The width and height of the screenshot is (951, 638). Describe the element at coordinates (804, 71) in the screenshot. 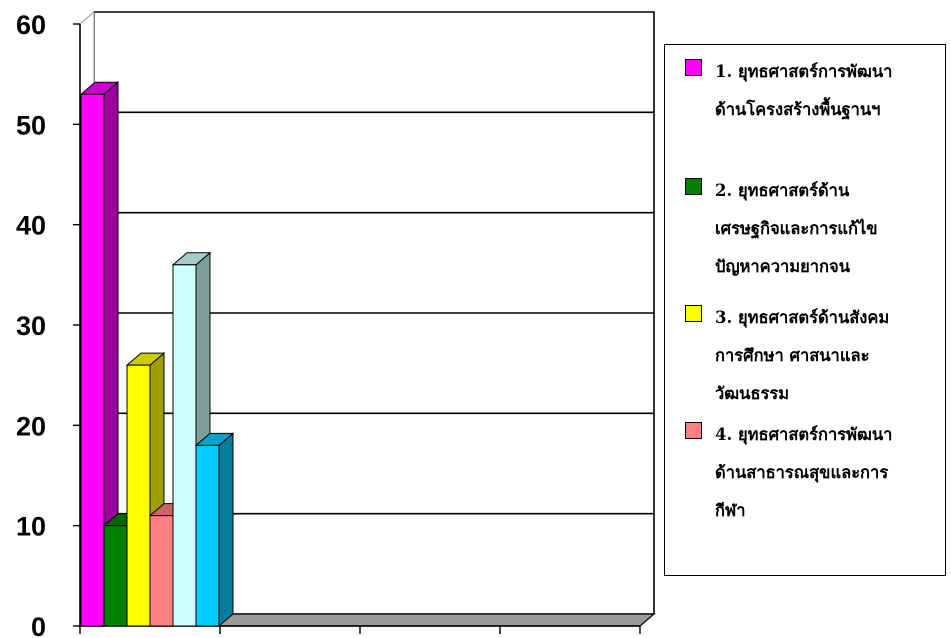

I see `legend-label-1-line-1: 1. ยุทธศาสตร์การพัฒนา` at that location.